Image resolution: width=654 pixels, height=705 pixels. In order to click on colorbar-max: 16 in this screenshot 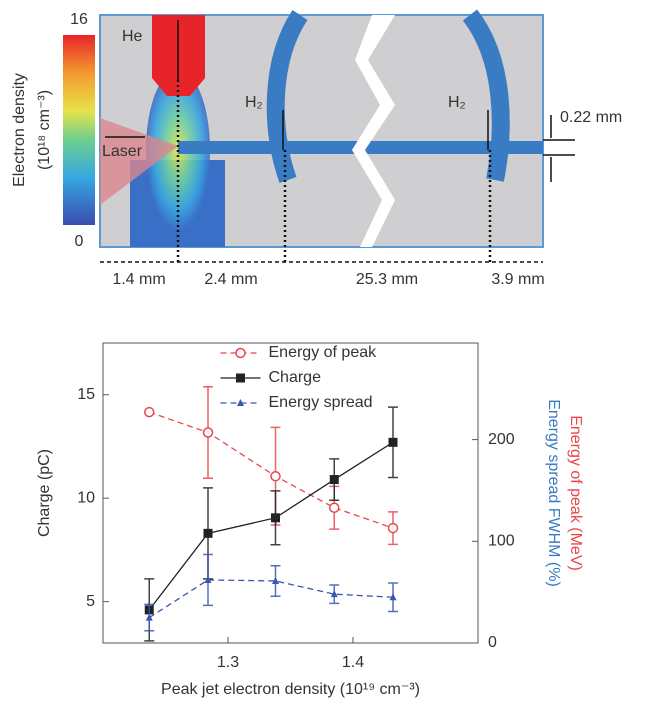, I will do `click(79, 19)`.